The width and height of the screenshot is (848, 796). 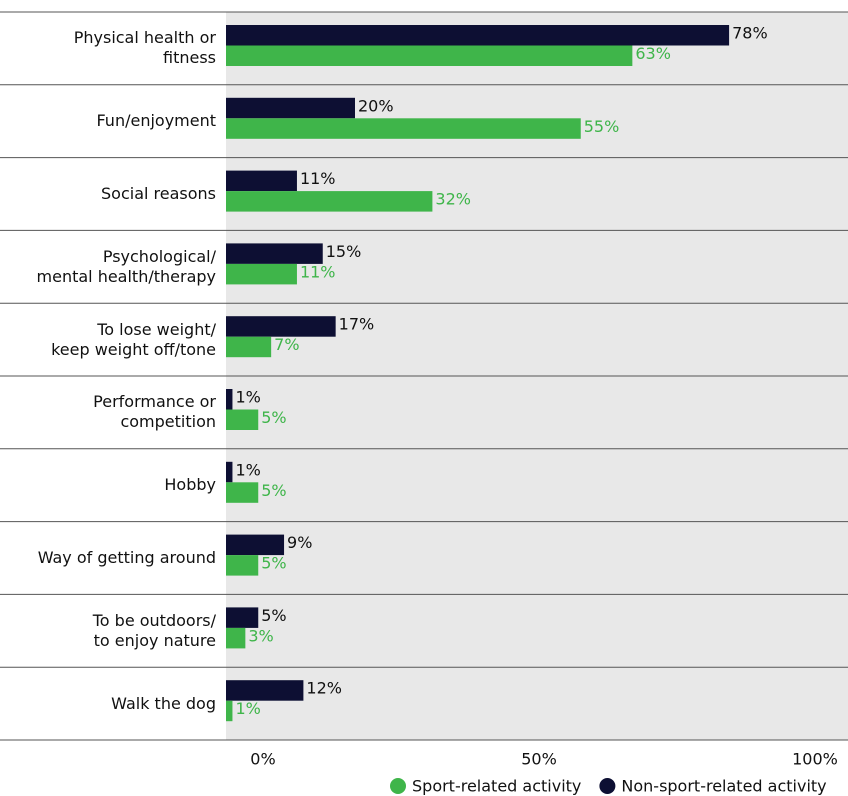 I want to click on value-label: 7%, so click(x=286, y=344).